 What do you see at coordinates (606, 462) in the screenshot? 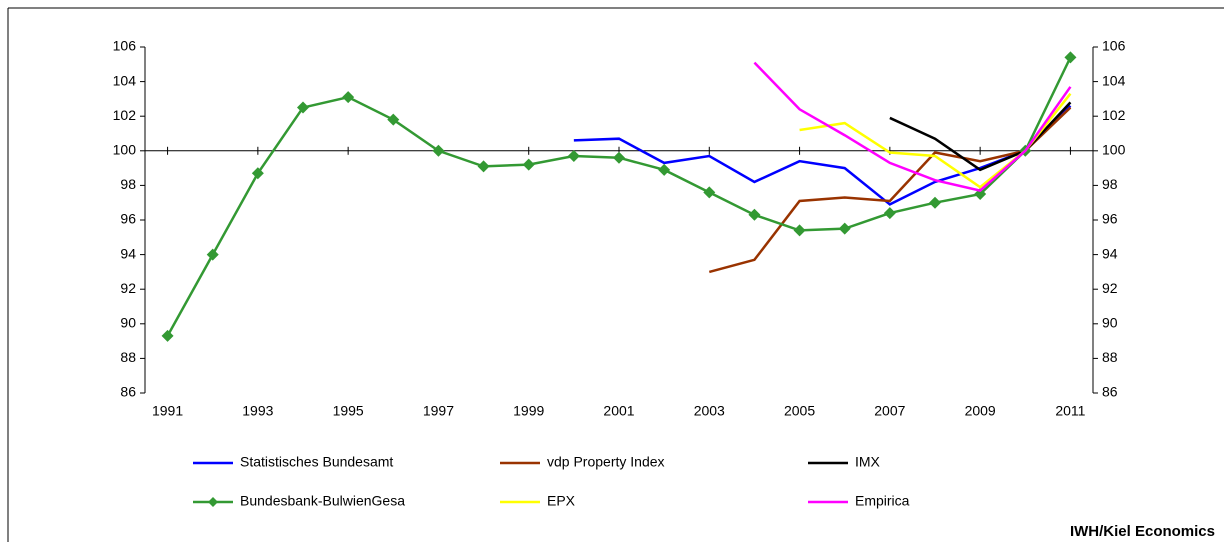
I see `legend-label: vdp Property Index` at bounding box center [606, 462].